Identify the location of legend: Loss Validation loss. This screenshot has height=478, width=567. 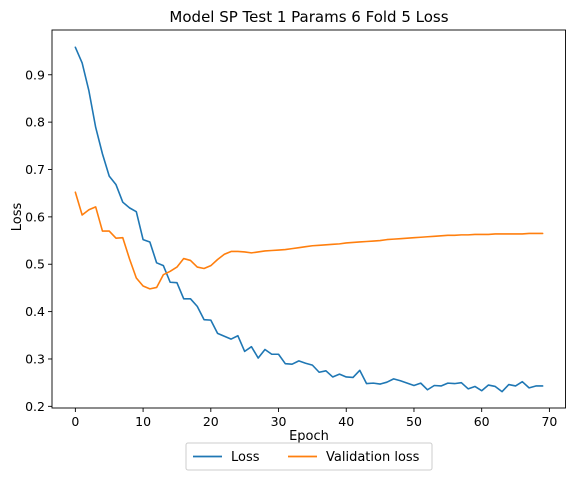
(309, 456).